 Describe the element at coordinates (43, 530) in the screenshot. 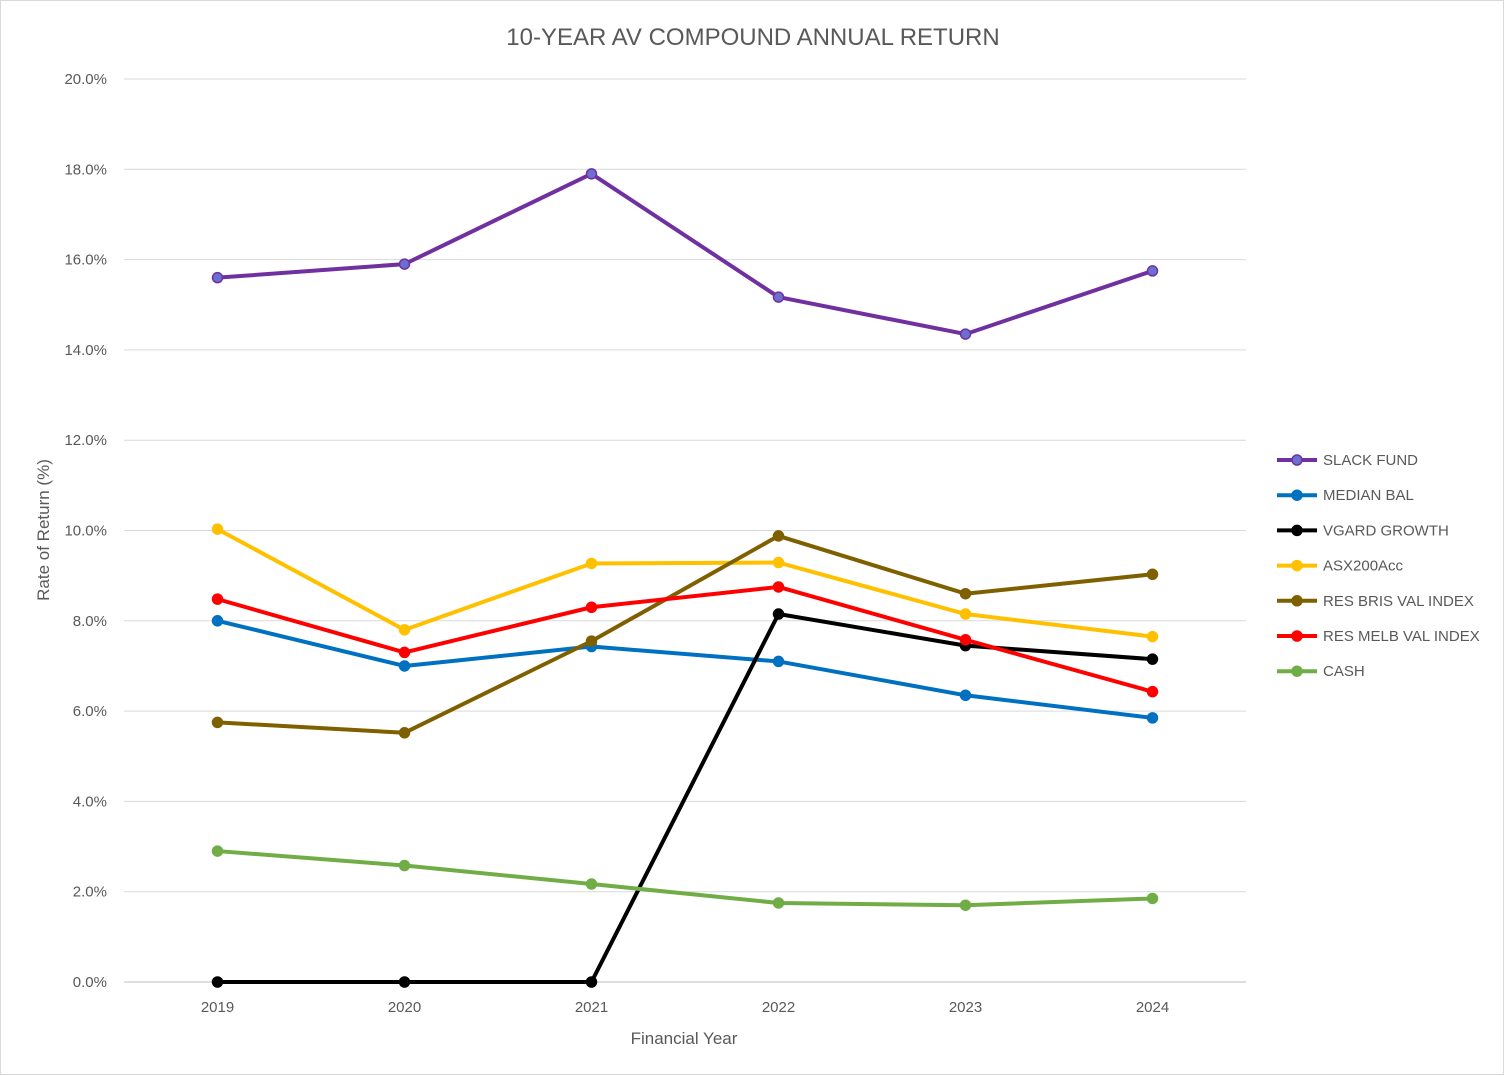

I see `y-axis-label: Rate of Return (%)` at that location.